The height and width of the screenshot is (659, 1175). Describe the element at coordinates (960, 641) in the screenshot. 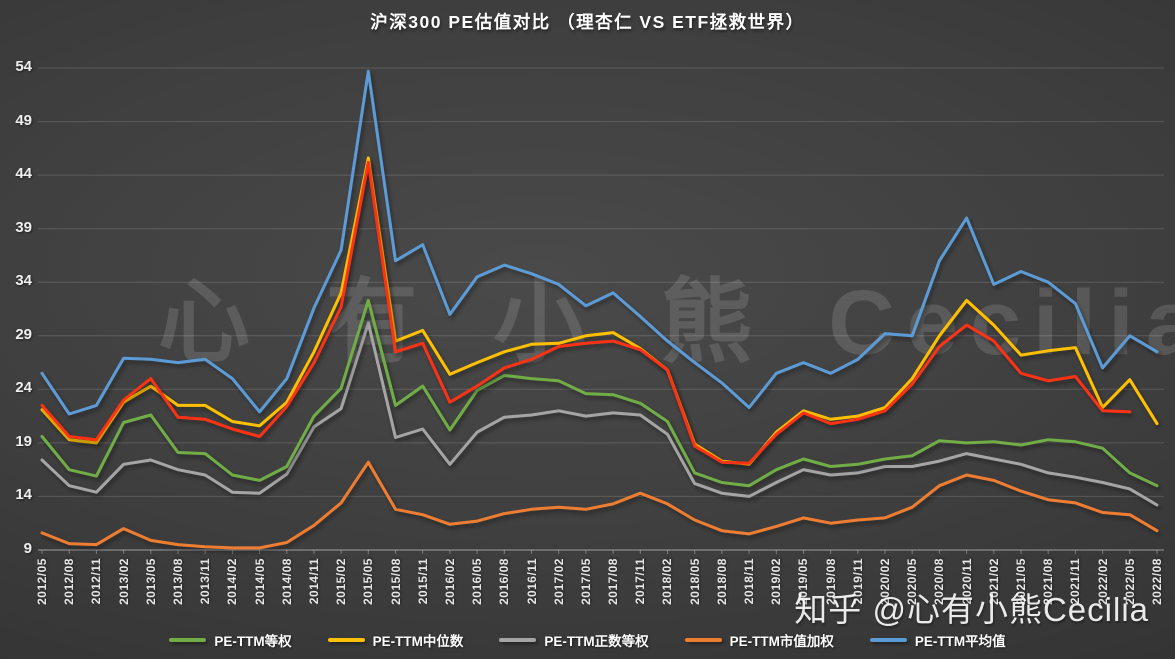

I see `legend-label: PE-TTM平均值` at that location.